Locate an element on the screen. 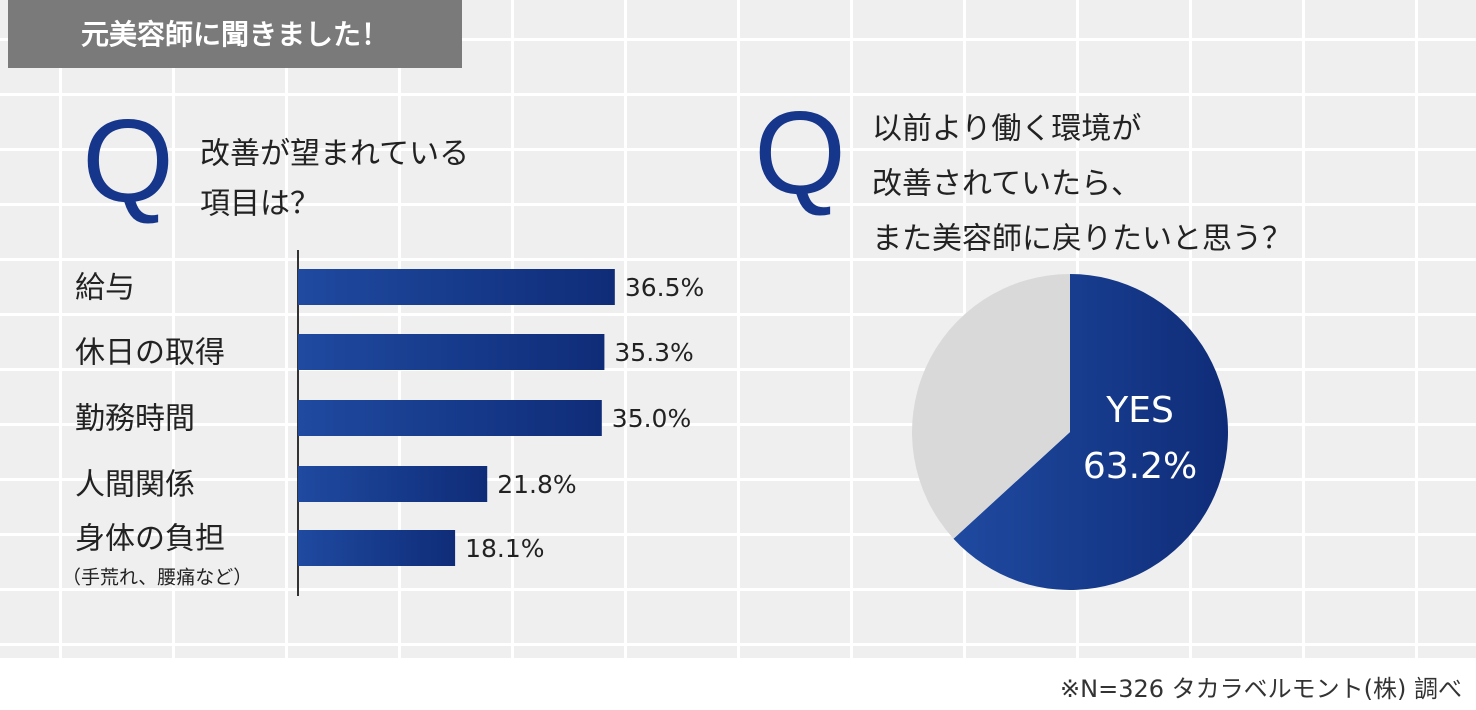 This screenshot has height=710, width=1476. chart-title: 項目は？ is located at coordinates (260, 204).